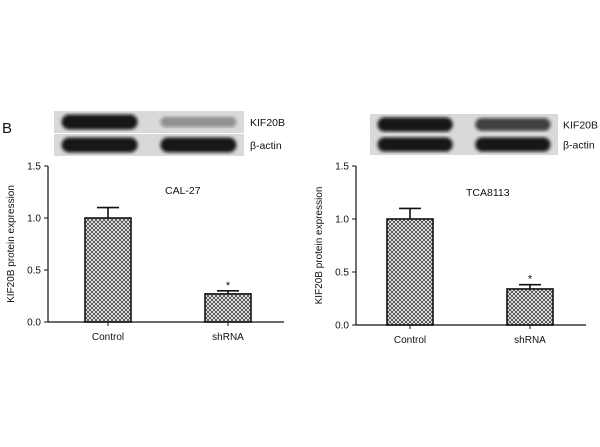 The height and width of the screenshot is (447, 600). What do you see at coordinates (7, 128) in the screenshot?
I see `panel-label: B` at bounding box center [7, 128].